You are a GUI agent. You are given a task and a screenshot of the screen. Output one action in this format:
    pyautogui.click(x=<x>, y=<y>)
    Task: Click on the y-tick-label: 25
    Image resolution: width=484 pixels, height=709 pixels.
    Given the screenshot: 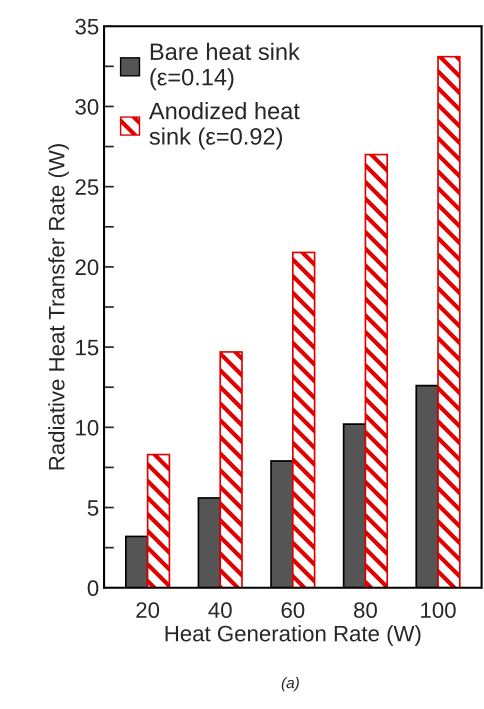 What is the action you would take?
    pyautogui.click(x=87, y=187)
    